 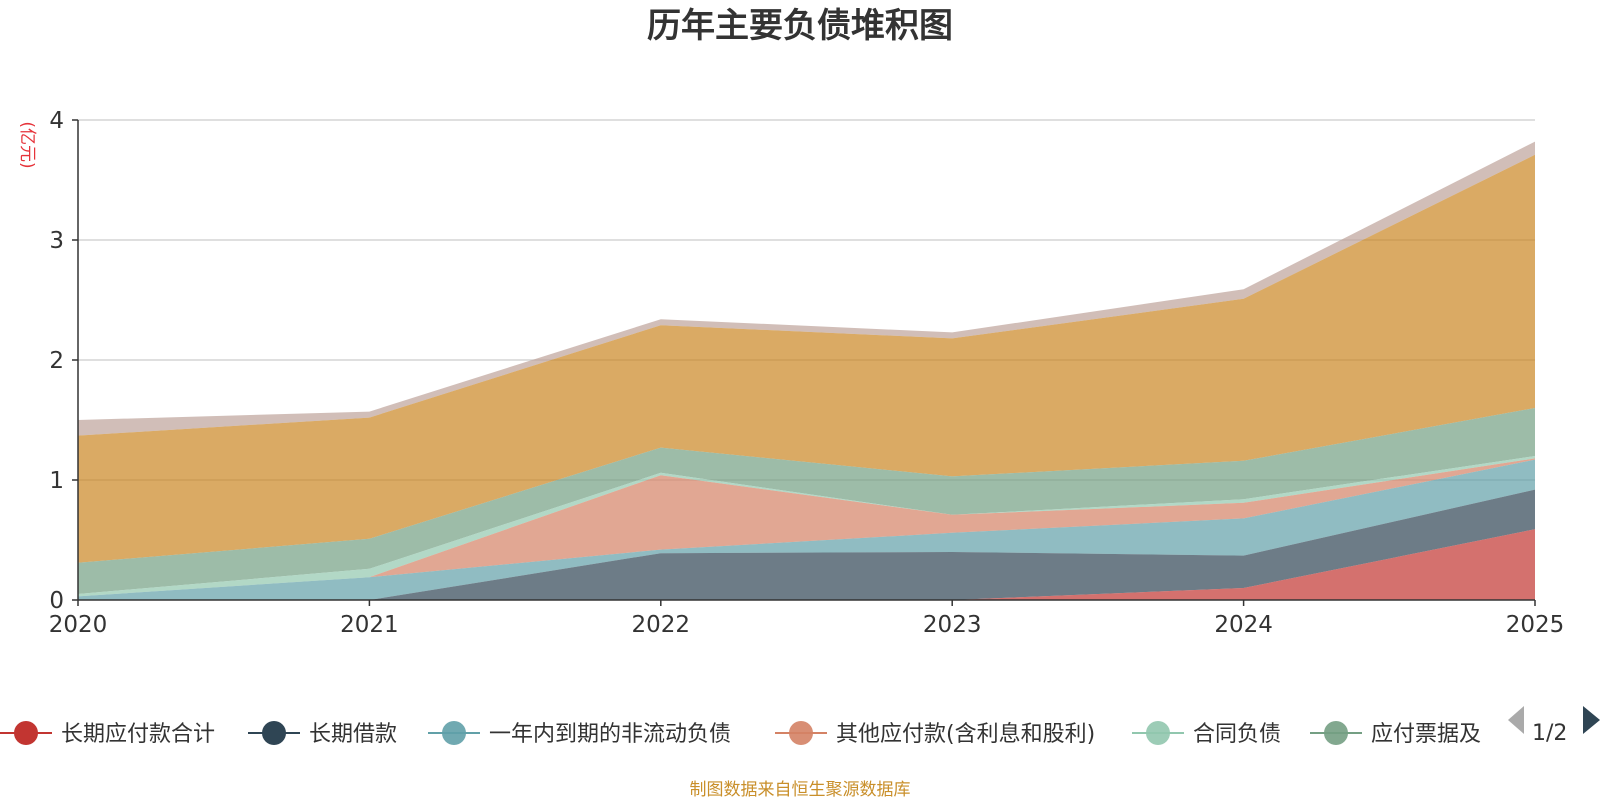 I want to click on legend-item: 应付票据及, so click(x=1395, y=734).